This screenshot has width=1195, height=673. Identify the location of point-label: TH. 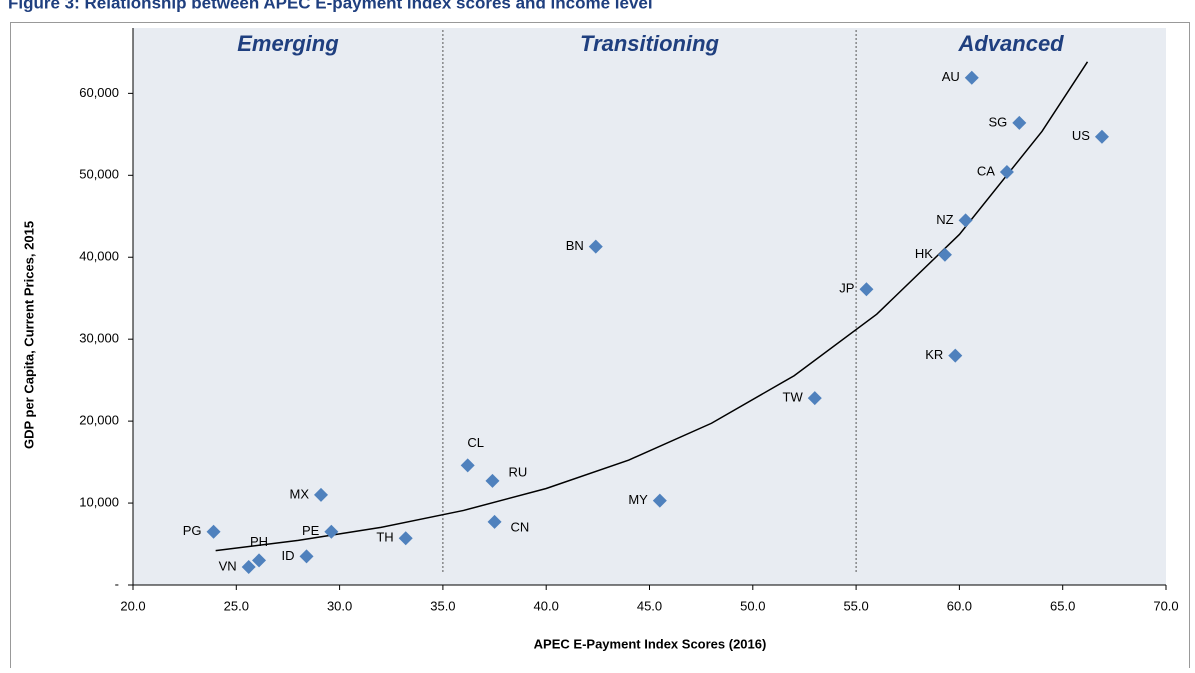
(384, 537).